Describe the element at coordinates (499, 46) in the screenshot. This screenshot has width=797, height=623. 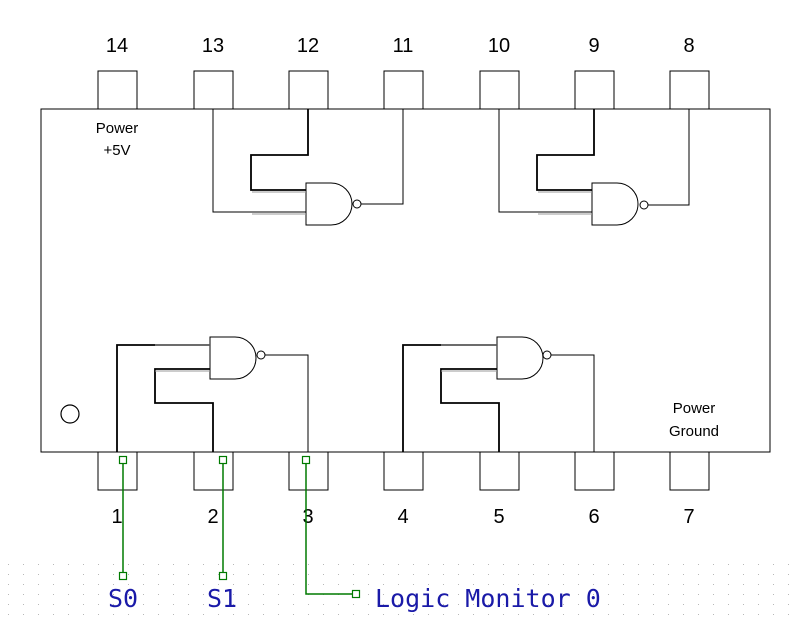
I see `pin-number-10: 10` at that location.